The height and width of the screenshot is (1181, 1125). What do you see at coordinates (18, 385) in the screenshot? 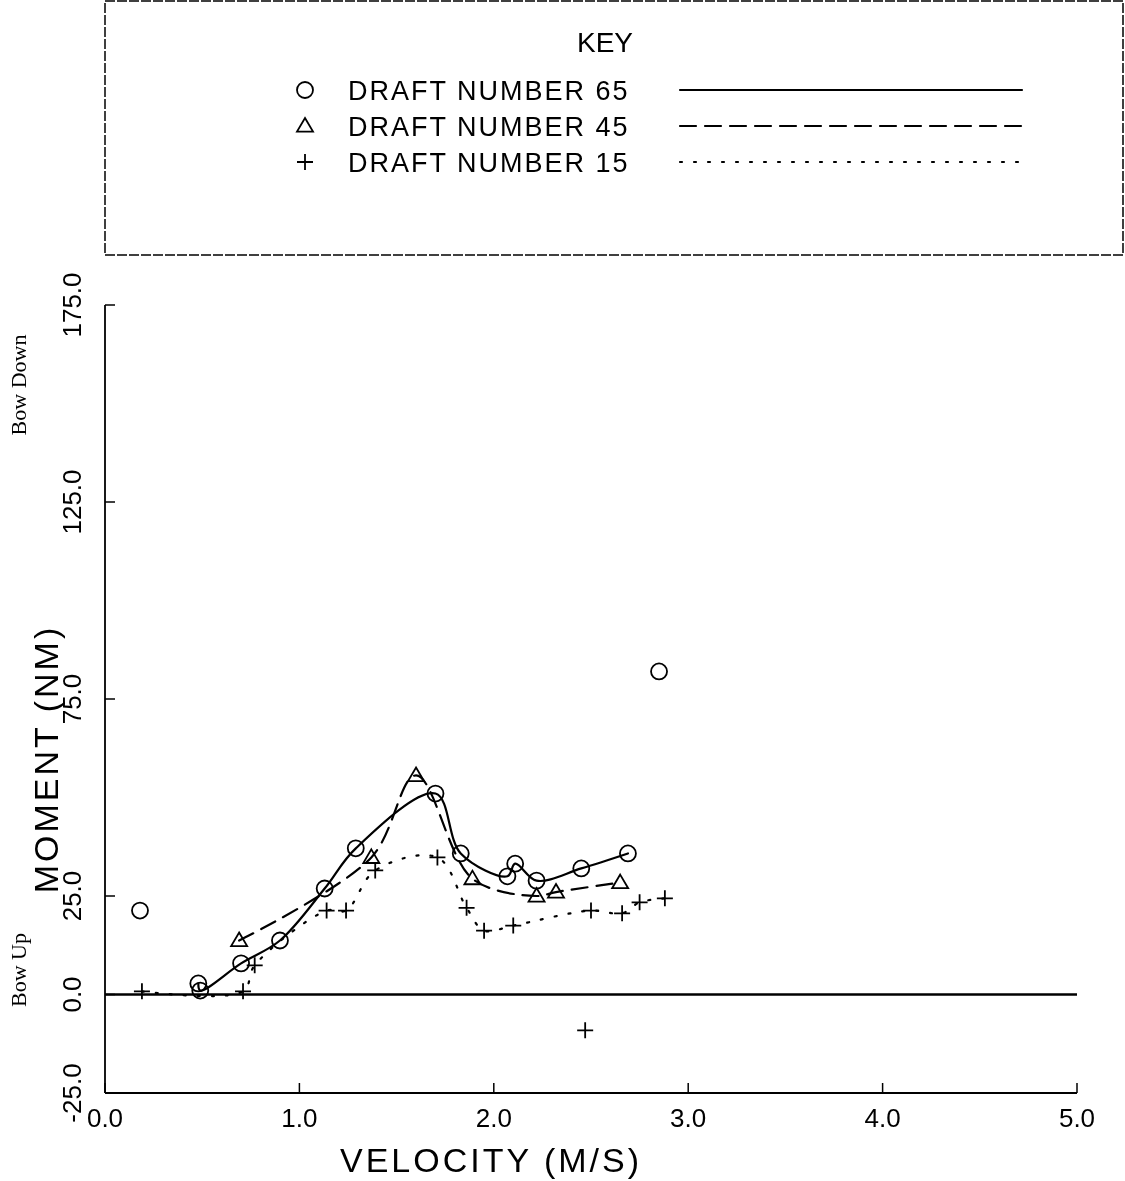
I see `text: Bow Down` at bounding box center [18, 385].